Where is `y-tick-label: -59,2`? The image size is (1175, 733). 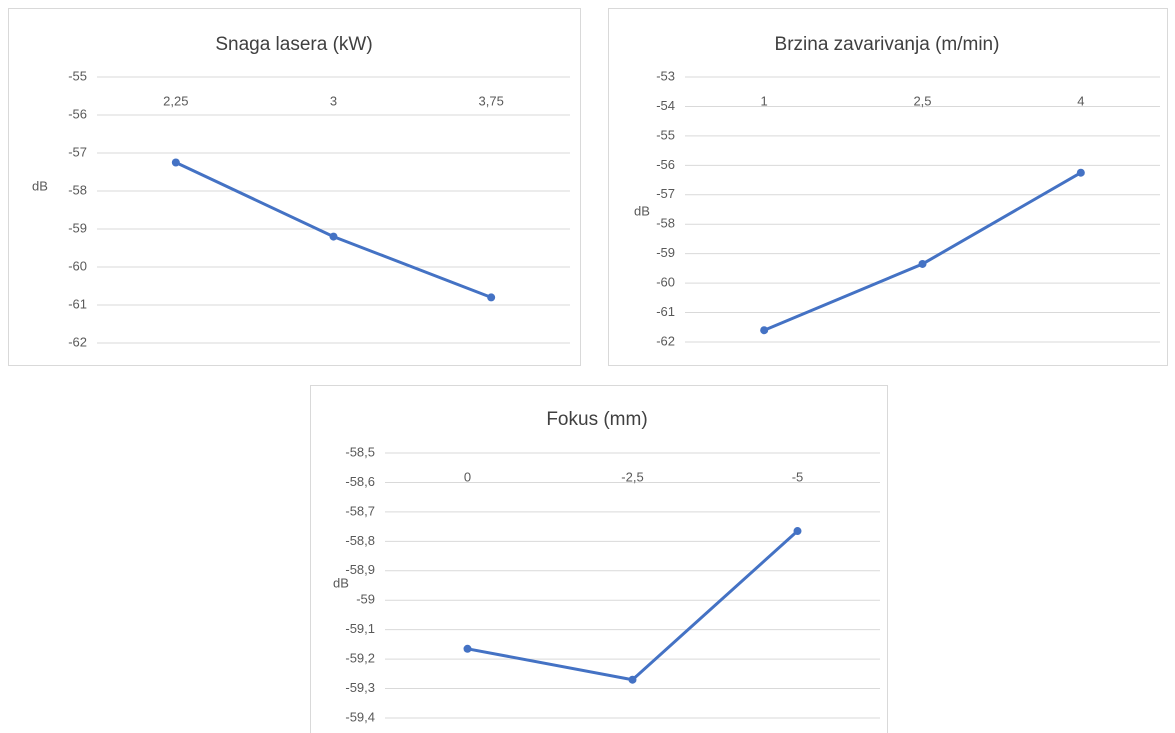
y-tick-label: -59,2 is located at coordinates (360, 658).